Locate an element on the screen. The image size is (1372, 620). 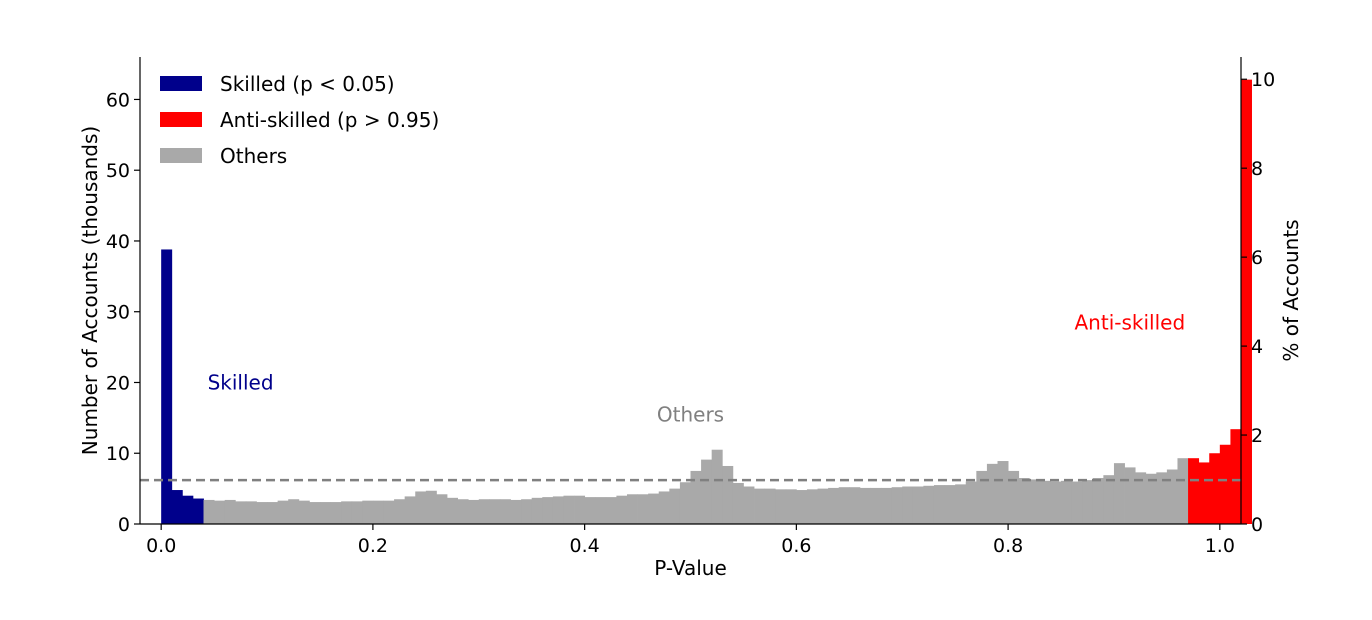
legend-swatch-others is located at coordinates (181, 155).